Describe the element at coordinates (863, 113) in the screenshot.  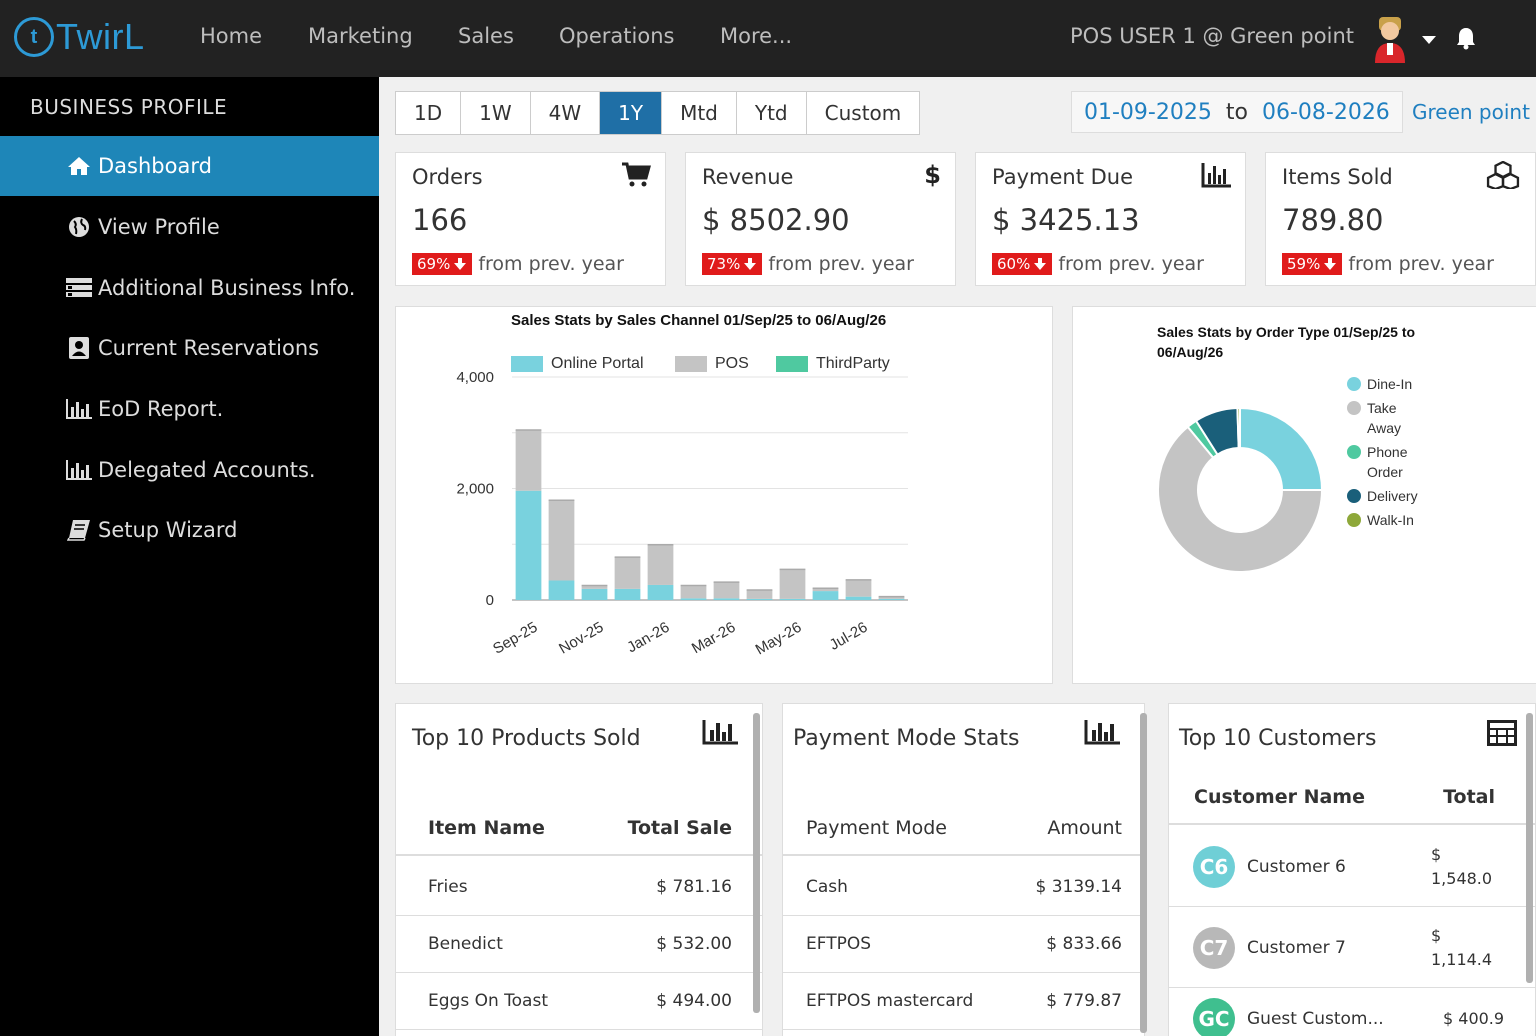
I see `tab-custom: Custom` at that location.